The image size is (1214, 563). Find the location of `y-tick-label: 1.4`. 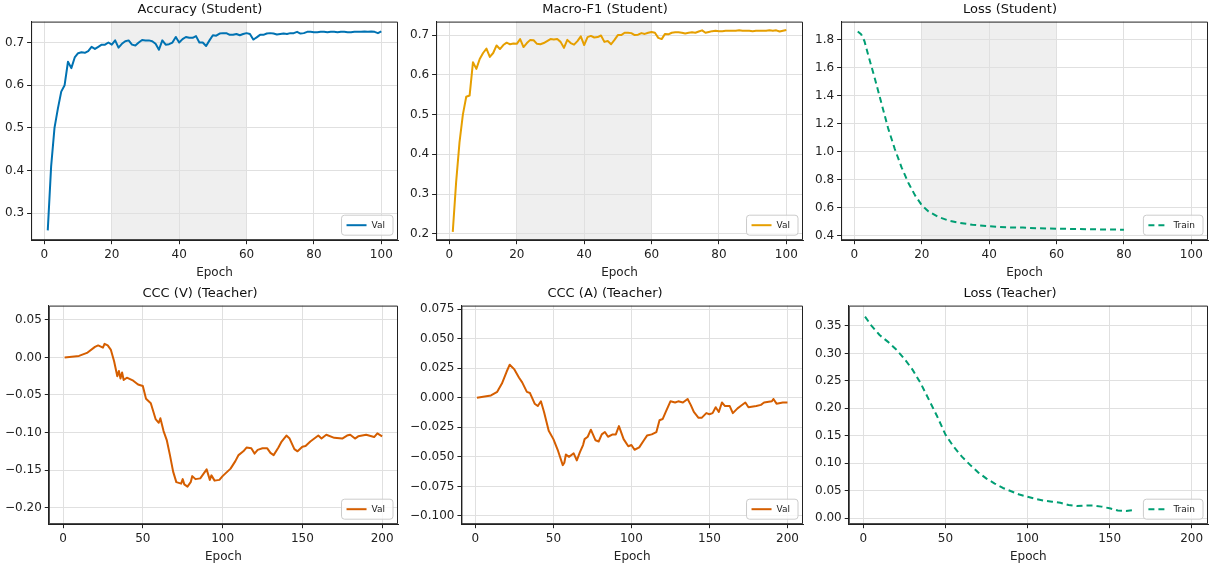

y-tick-label: 1.4 is located at coordinates (824, 94).